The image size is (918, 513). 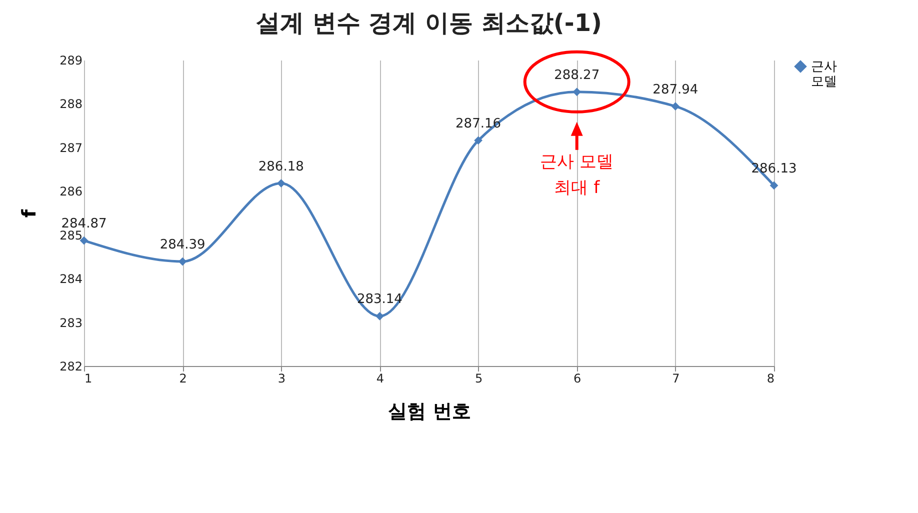 What do you see at coordinates (183, 245) in the screenshot?
I see `data-label: 284.39` at bounding box center [183, 245].